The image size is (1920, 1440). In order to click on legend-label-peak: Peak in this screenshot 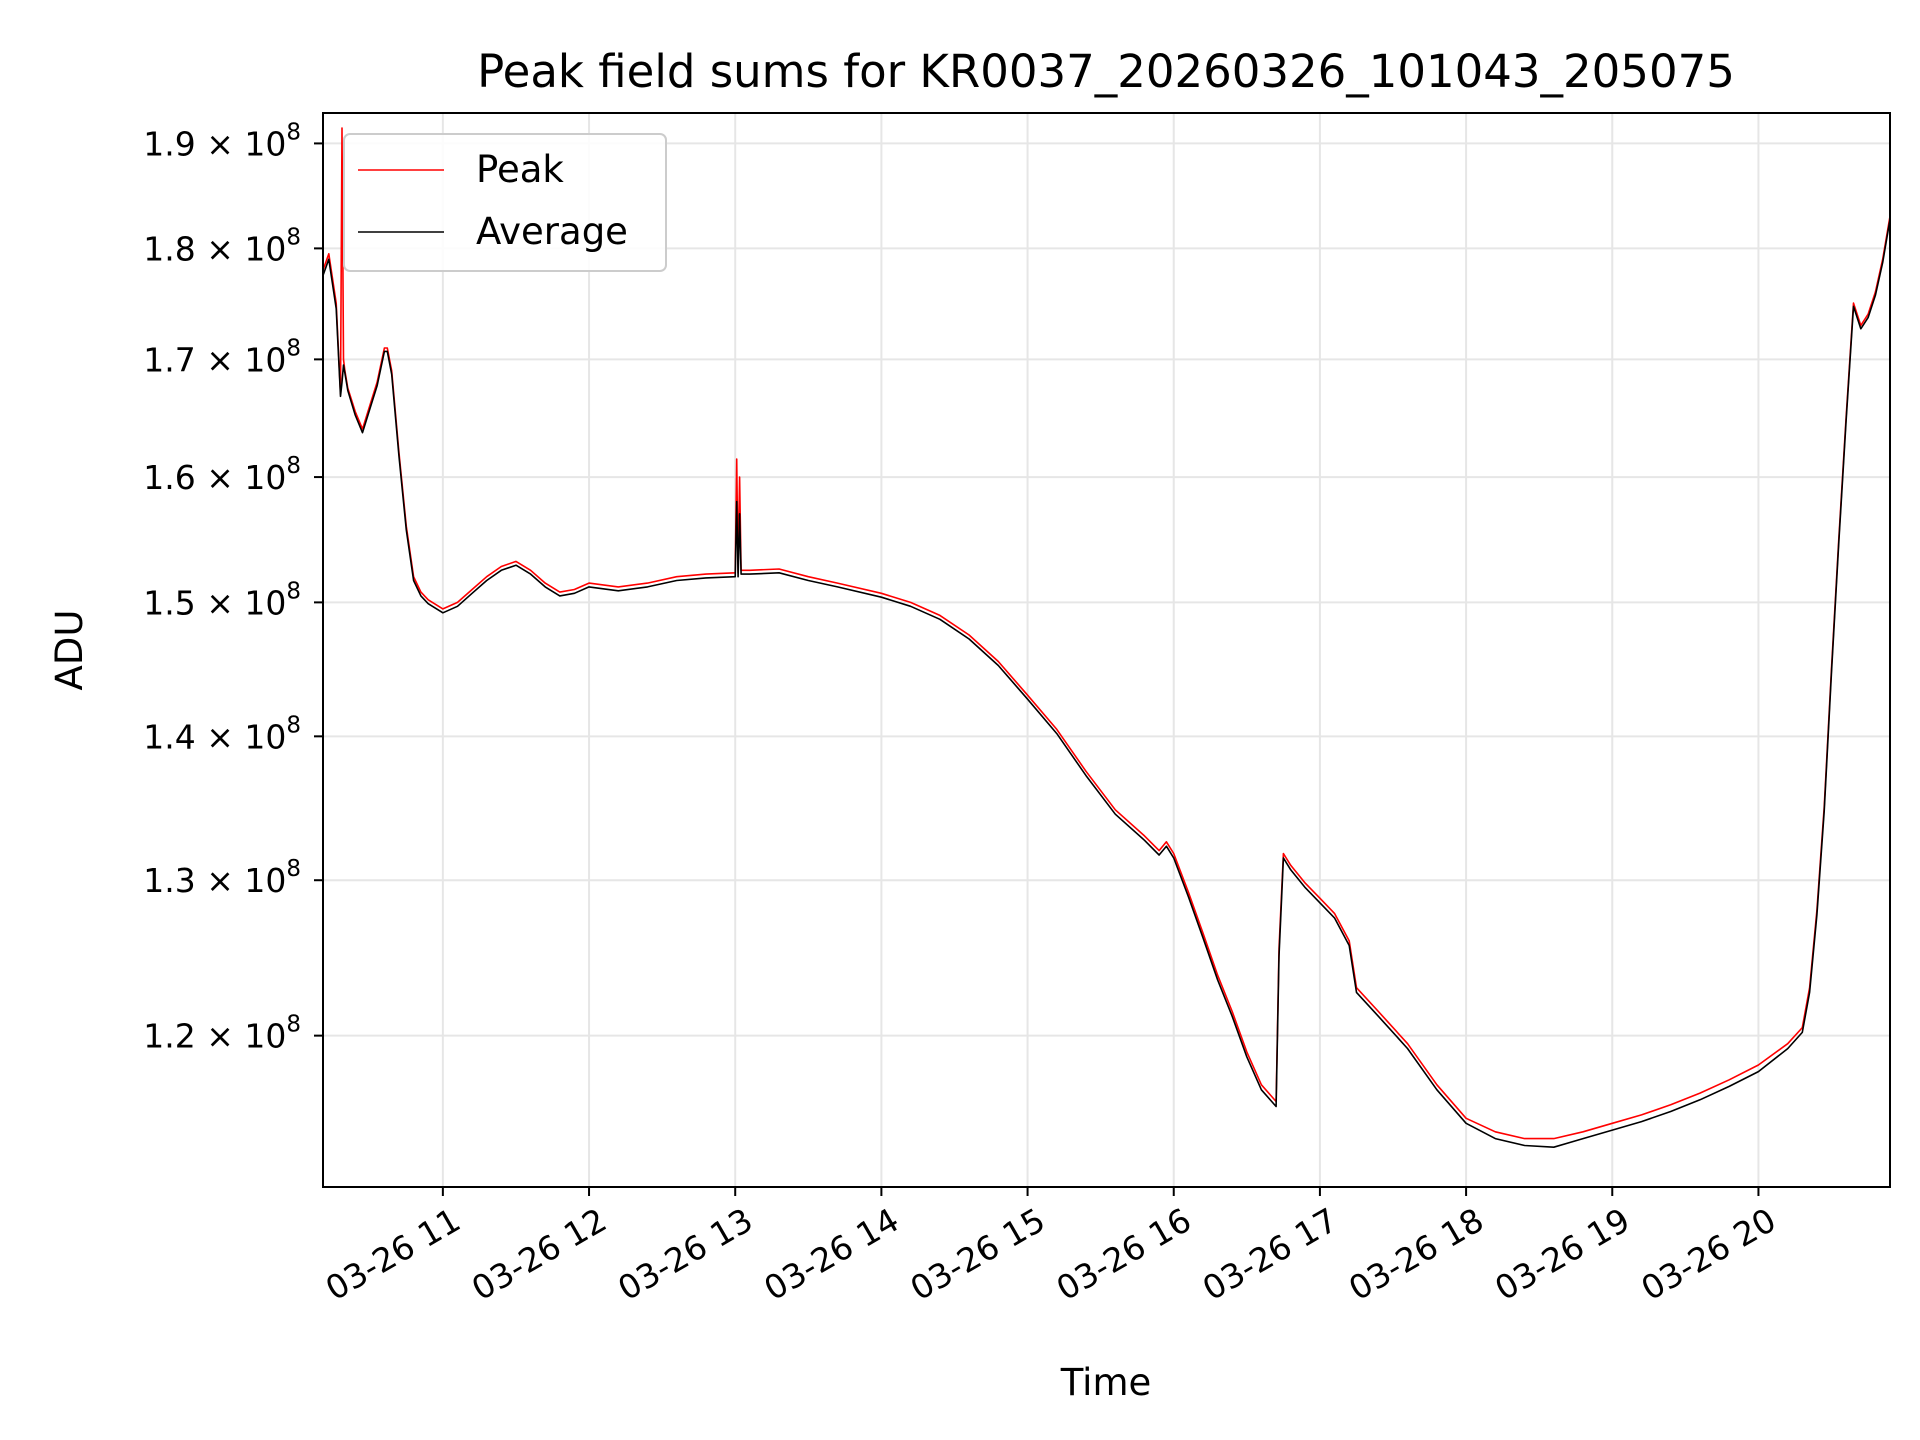, I will do `click(520, 169)`.